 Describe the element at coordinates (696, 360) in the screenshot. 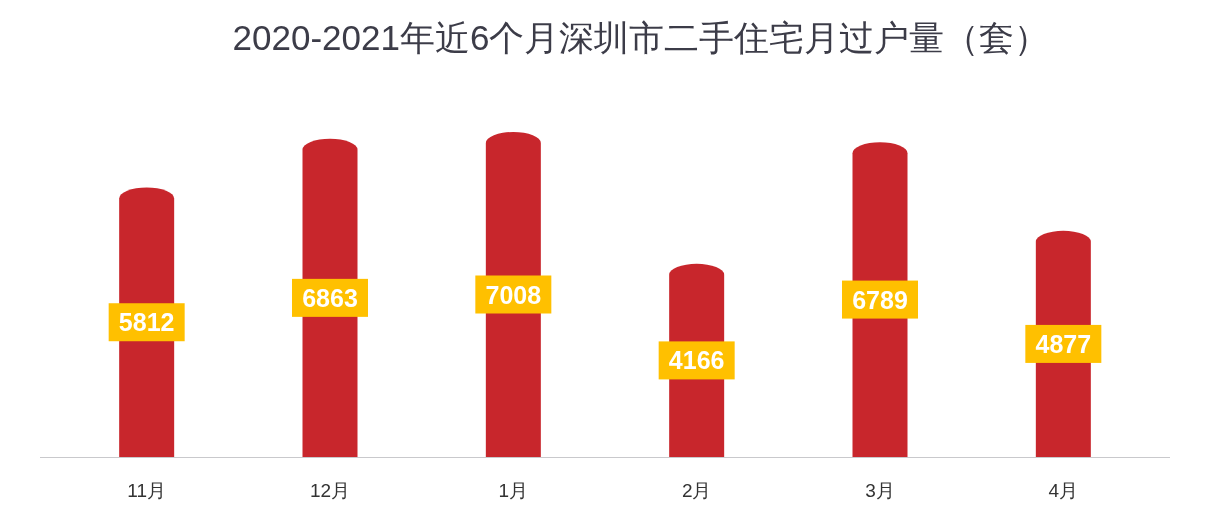

I see `data-label: 4166` at that location.